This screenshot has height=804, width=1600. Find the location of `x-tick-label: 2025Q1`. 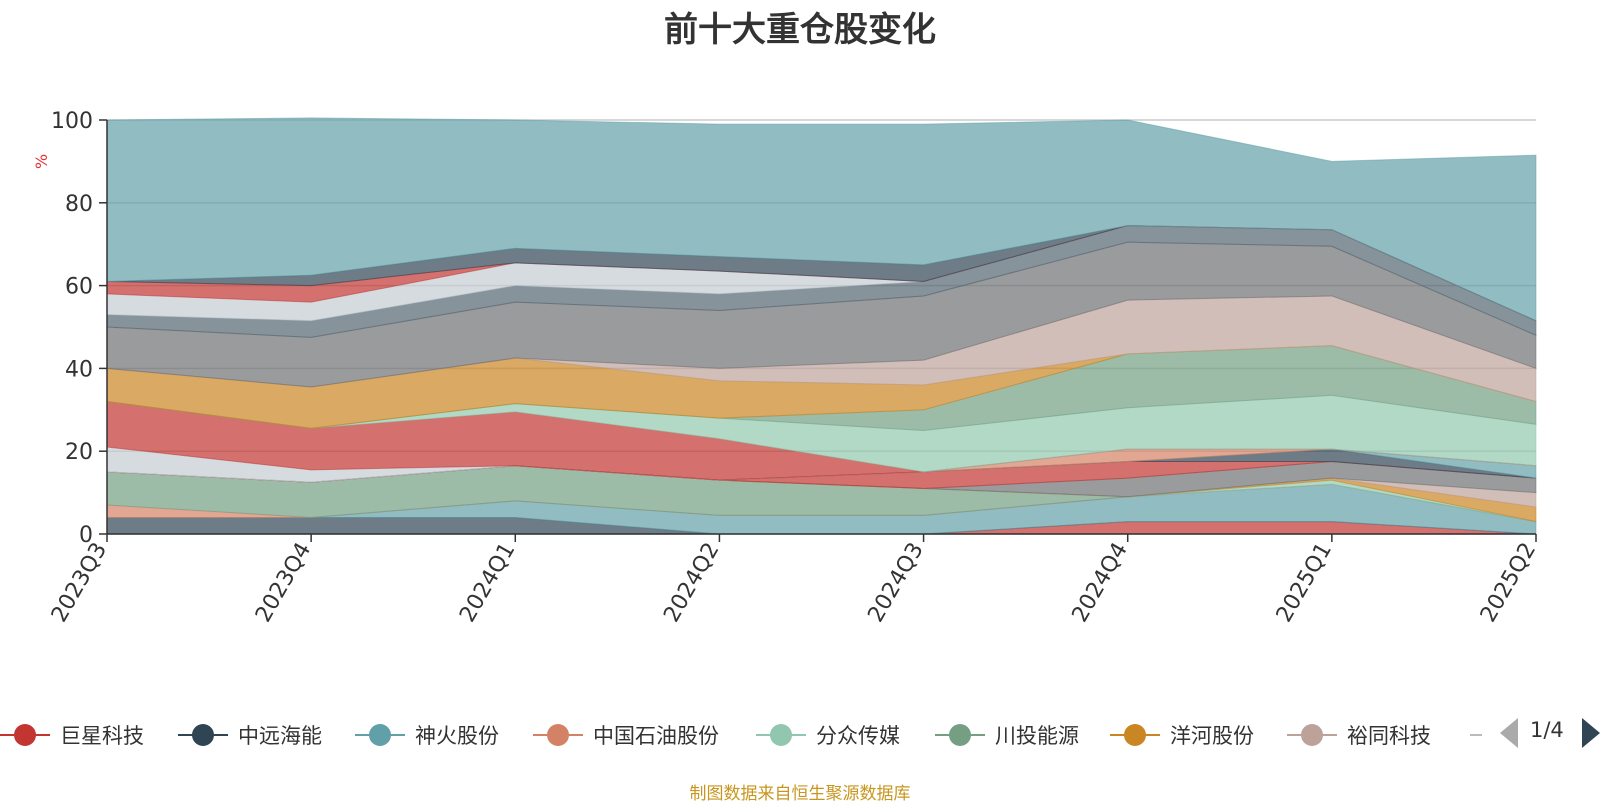

x-tick-label: 2025Q1 is located at coordinates (1304, 583).